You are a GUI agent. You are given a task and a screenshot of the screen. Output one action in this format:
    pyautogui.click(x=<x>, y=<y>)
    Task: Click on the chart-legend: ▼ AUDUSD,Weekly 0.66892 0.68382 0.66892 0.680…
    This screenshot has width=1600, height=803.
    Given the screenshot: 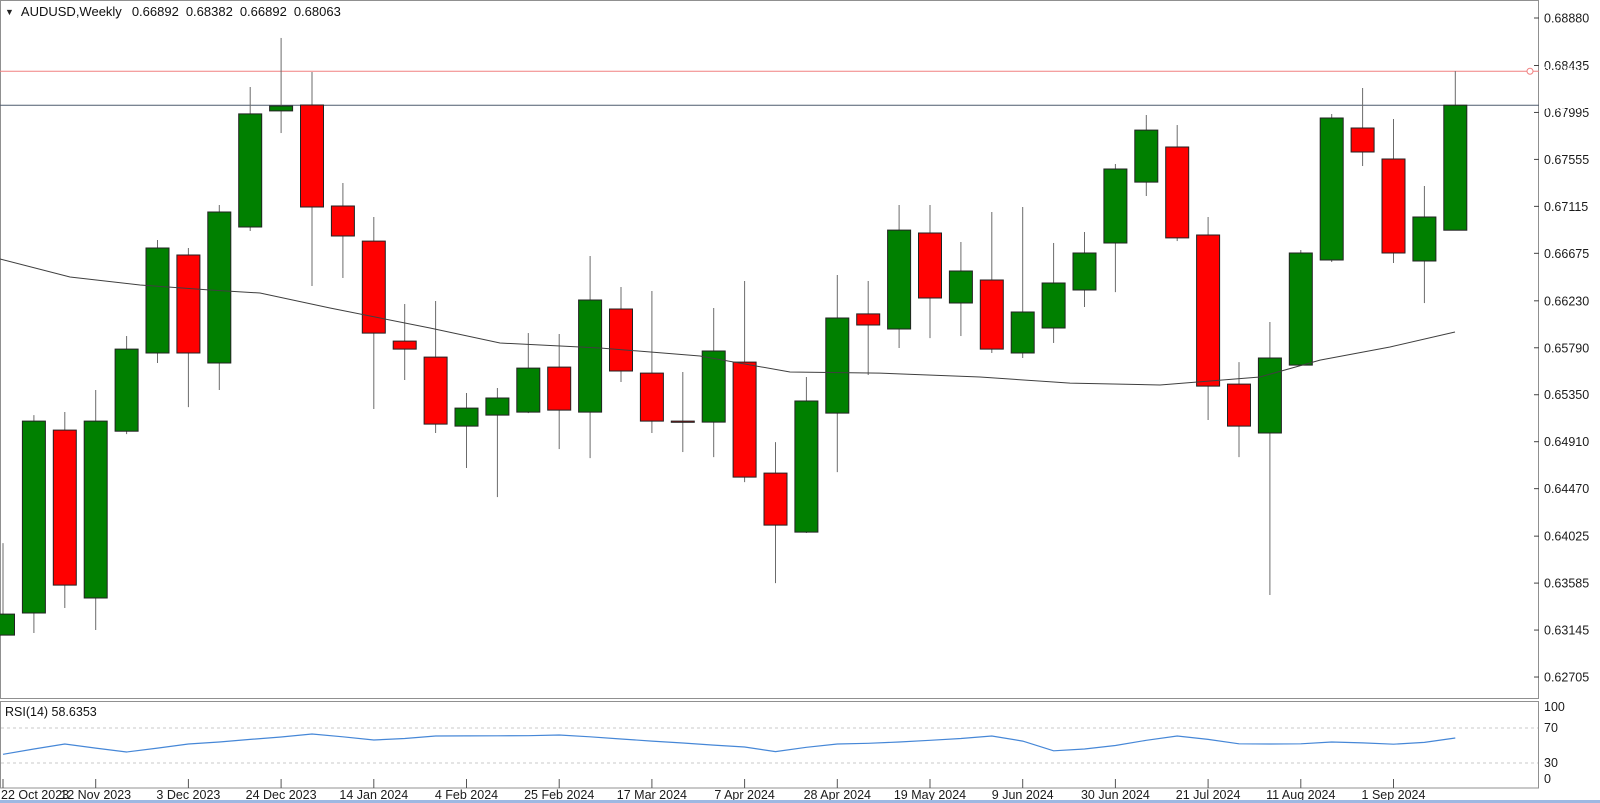 What is the action you would take?
    pyautogui.click(x=176, y=11)
    